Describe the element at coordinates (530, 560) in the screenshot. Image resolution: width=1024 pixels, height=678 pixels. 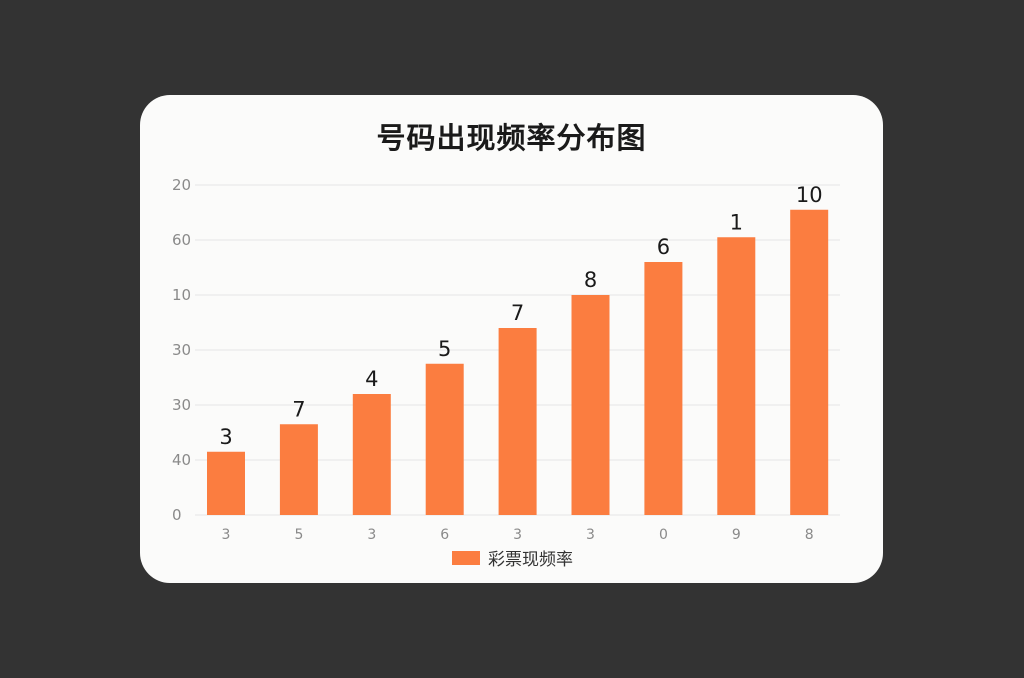
I see `legend-label: 彩票现频率` at that location.